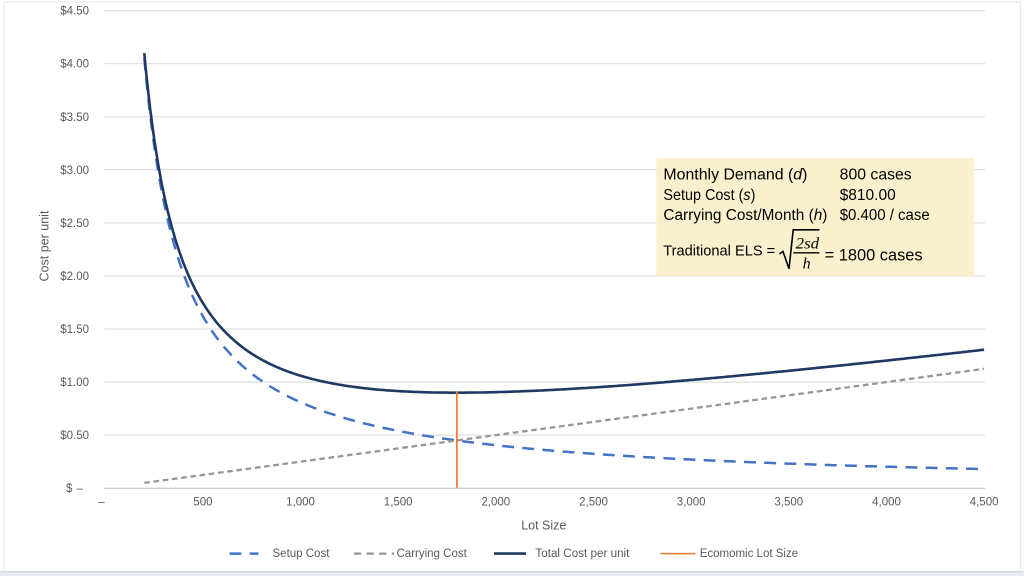 Image resolution: width=1024 pixels, height=581 pixels. What do you see at coordinates (788, 502) in the screenshot?
I see `svg-text: 3,500` at bounding box center [788, 502].